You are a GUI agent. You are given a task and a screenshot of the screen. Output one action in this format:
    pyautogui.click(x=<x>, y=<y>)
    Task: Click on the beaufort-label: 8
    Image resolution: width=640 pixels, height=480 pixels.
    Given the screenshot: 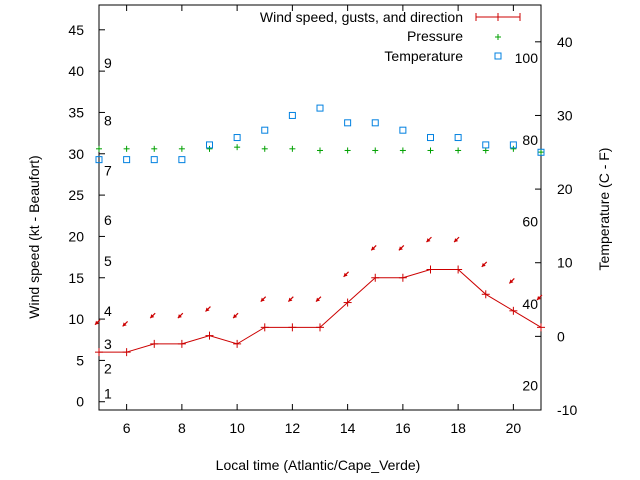 What is the action you would take?
    pyautogui.click(x=108, y=121)
    